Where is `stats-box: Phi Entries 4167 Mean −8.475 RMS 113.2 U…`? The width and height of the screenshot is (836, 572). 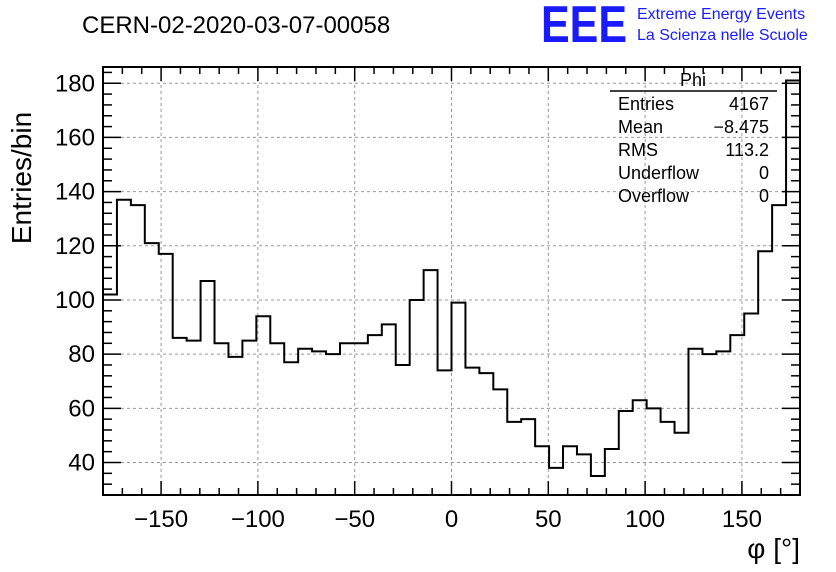 stats-box: Phi Entries 4167 Mean −8.475 RMS 113.2 U… is located at coordinates (693, 138).